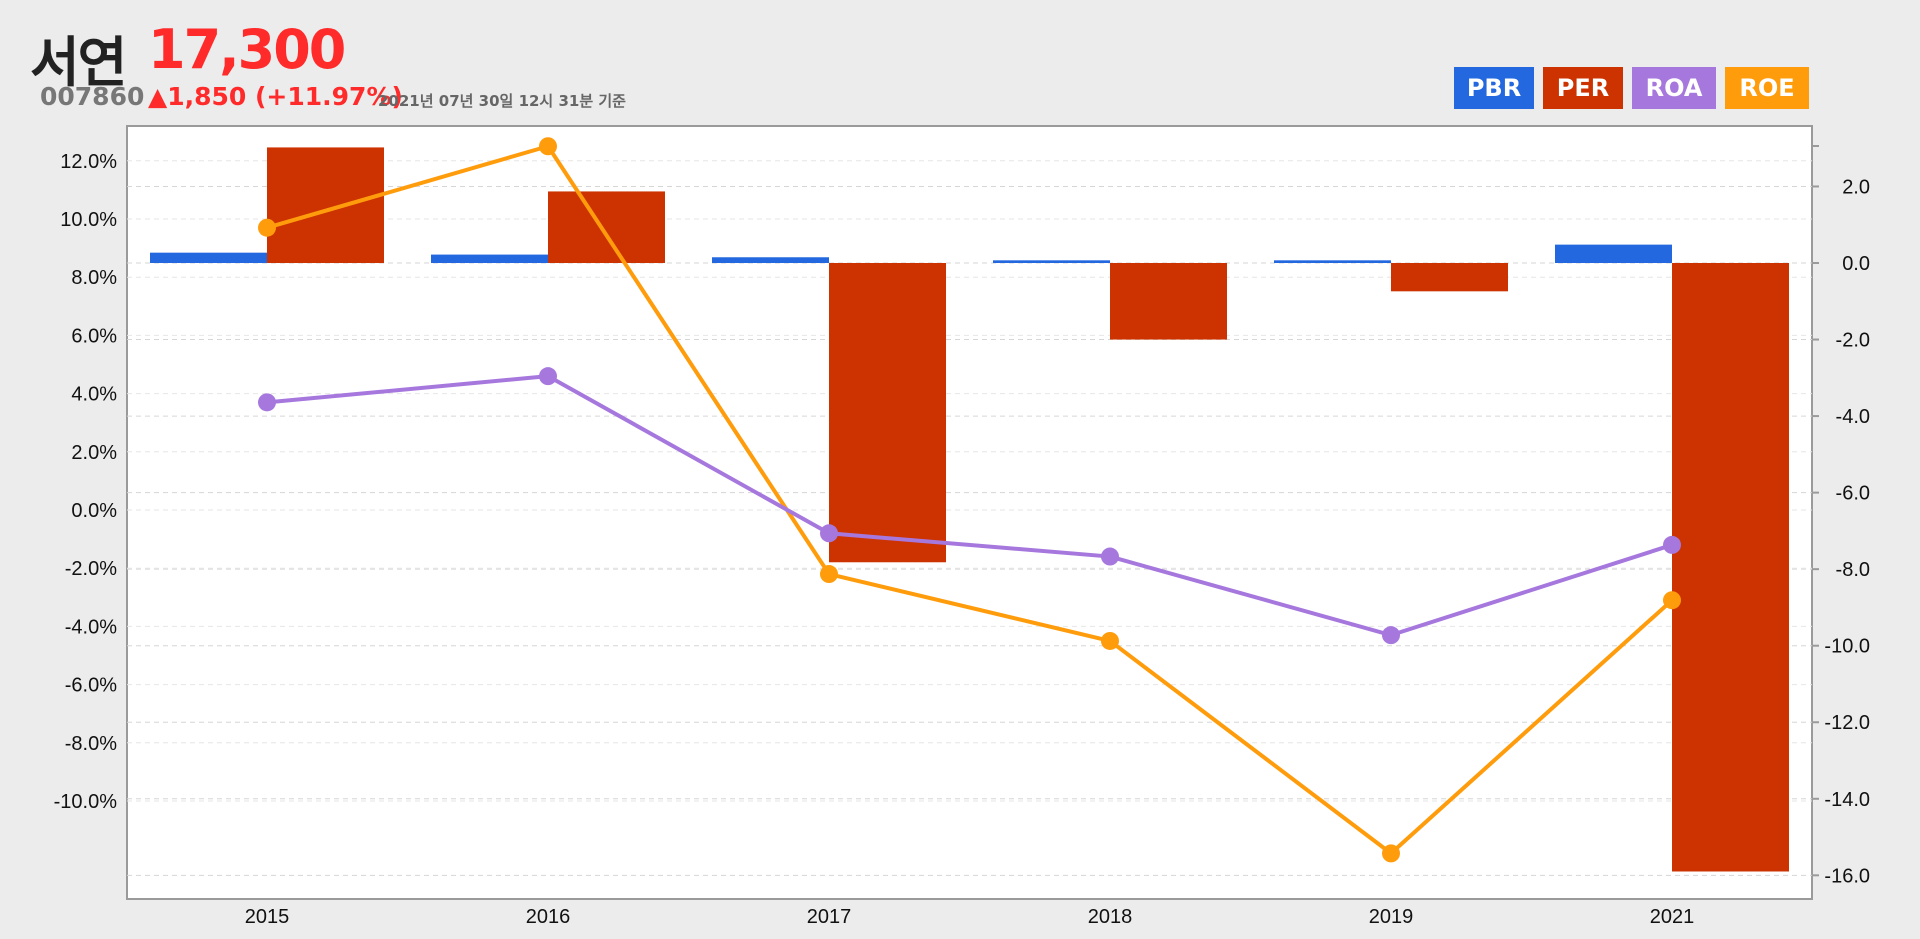  Describe the element at coordinates (94, 453) in the screenshot. I see `left-tick-label: 2.0%` at that location.